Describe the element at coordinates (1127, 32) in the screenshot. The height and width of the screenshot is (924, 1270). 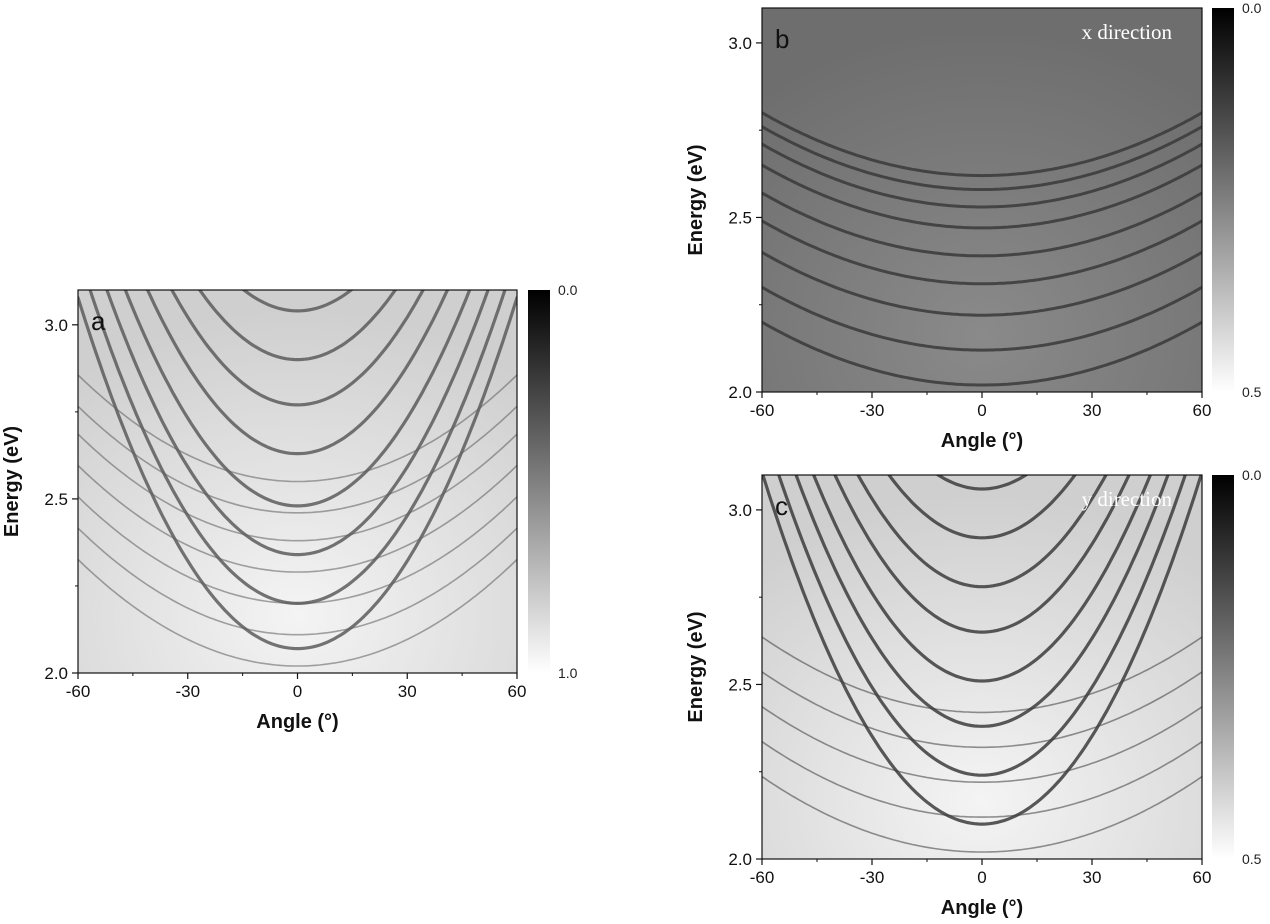
I see `direction-label: x direction` at that location.